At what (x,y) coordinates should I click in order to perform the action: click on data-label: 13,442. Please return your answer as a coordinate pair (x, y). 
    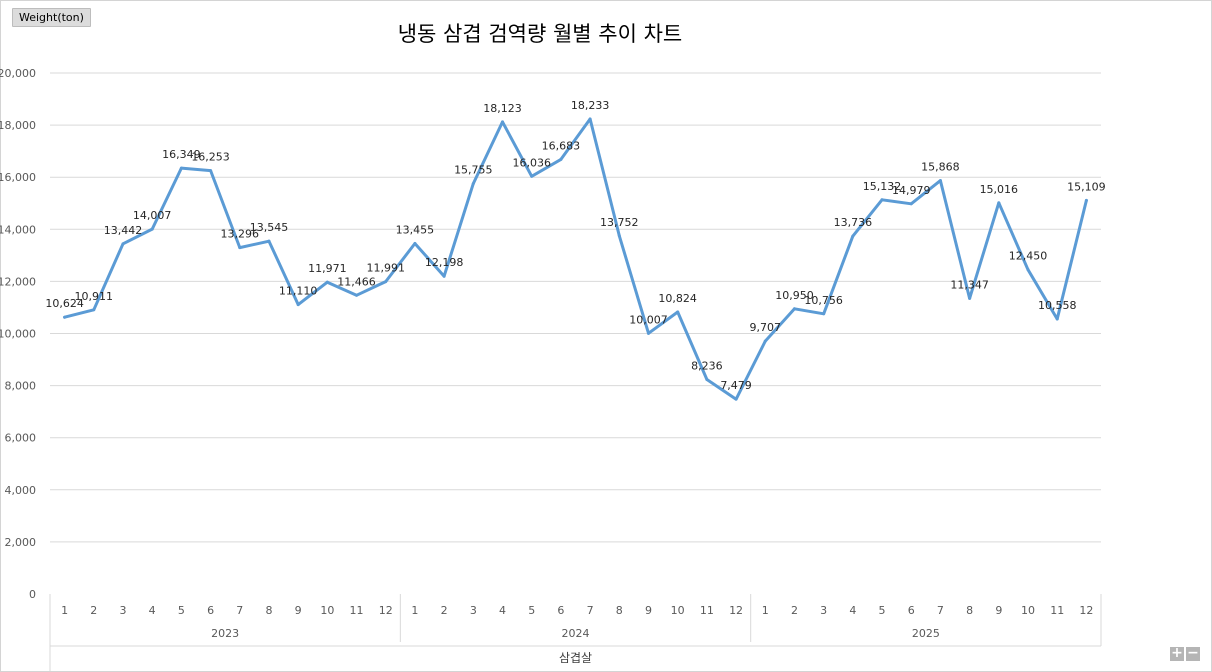
    Looking at the image, I should click on (123, 230).